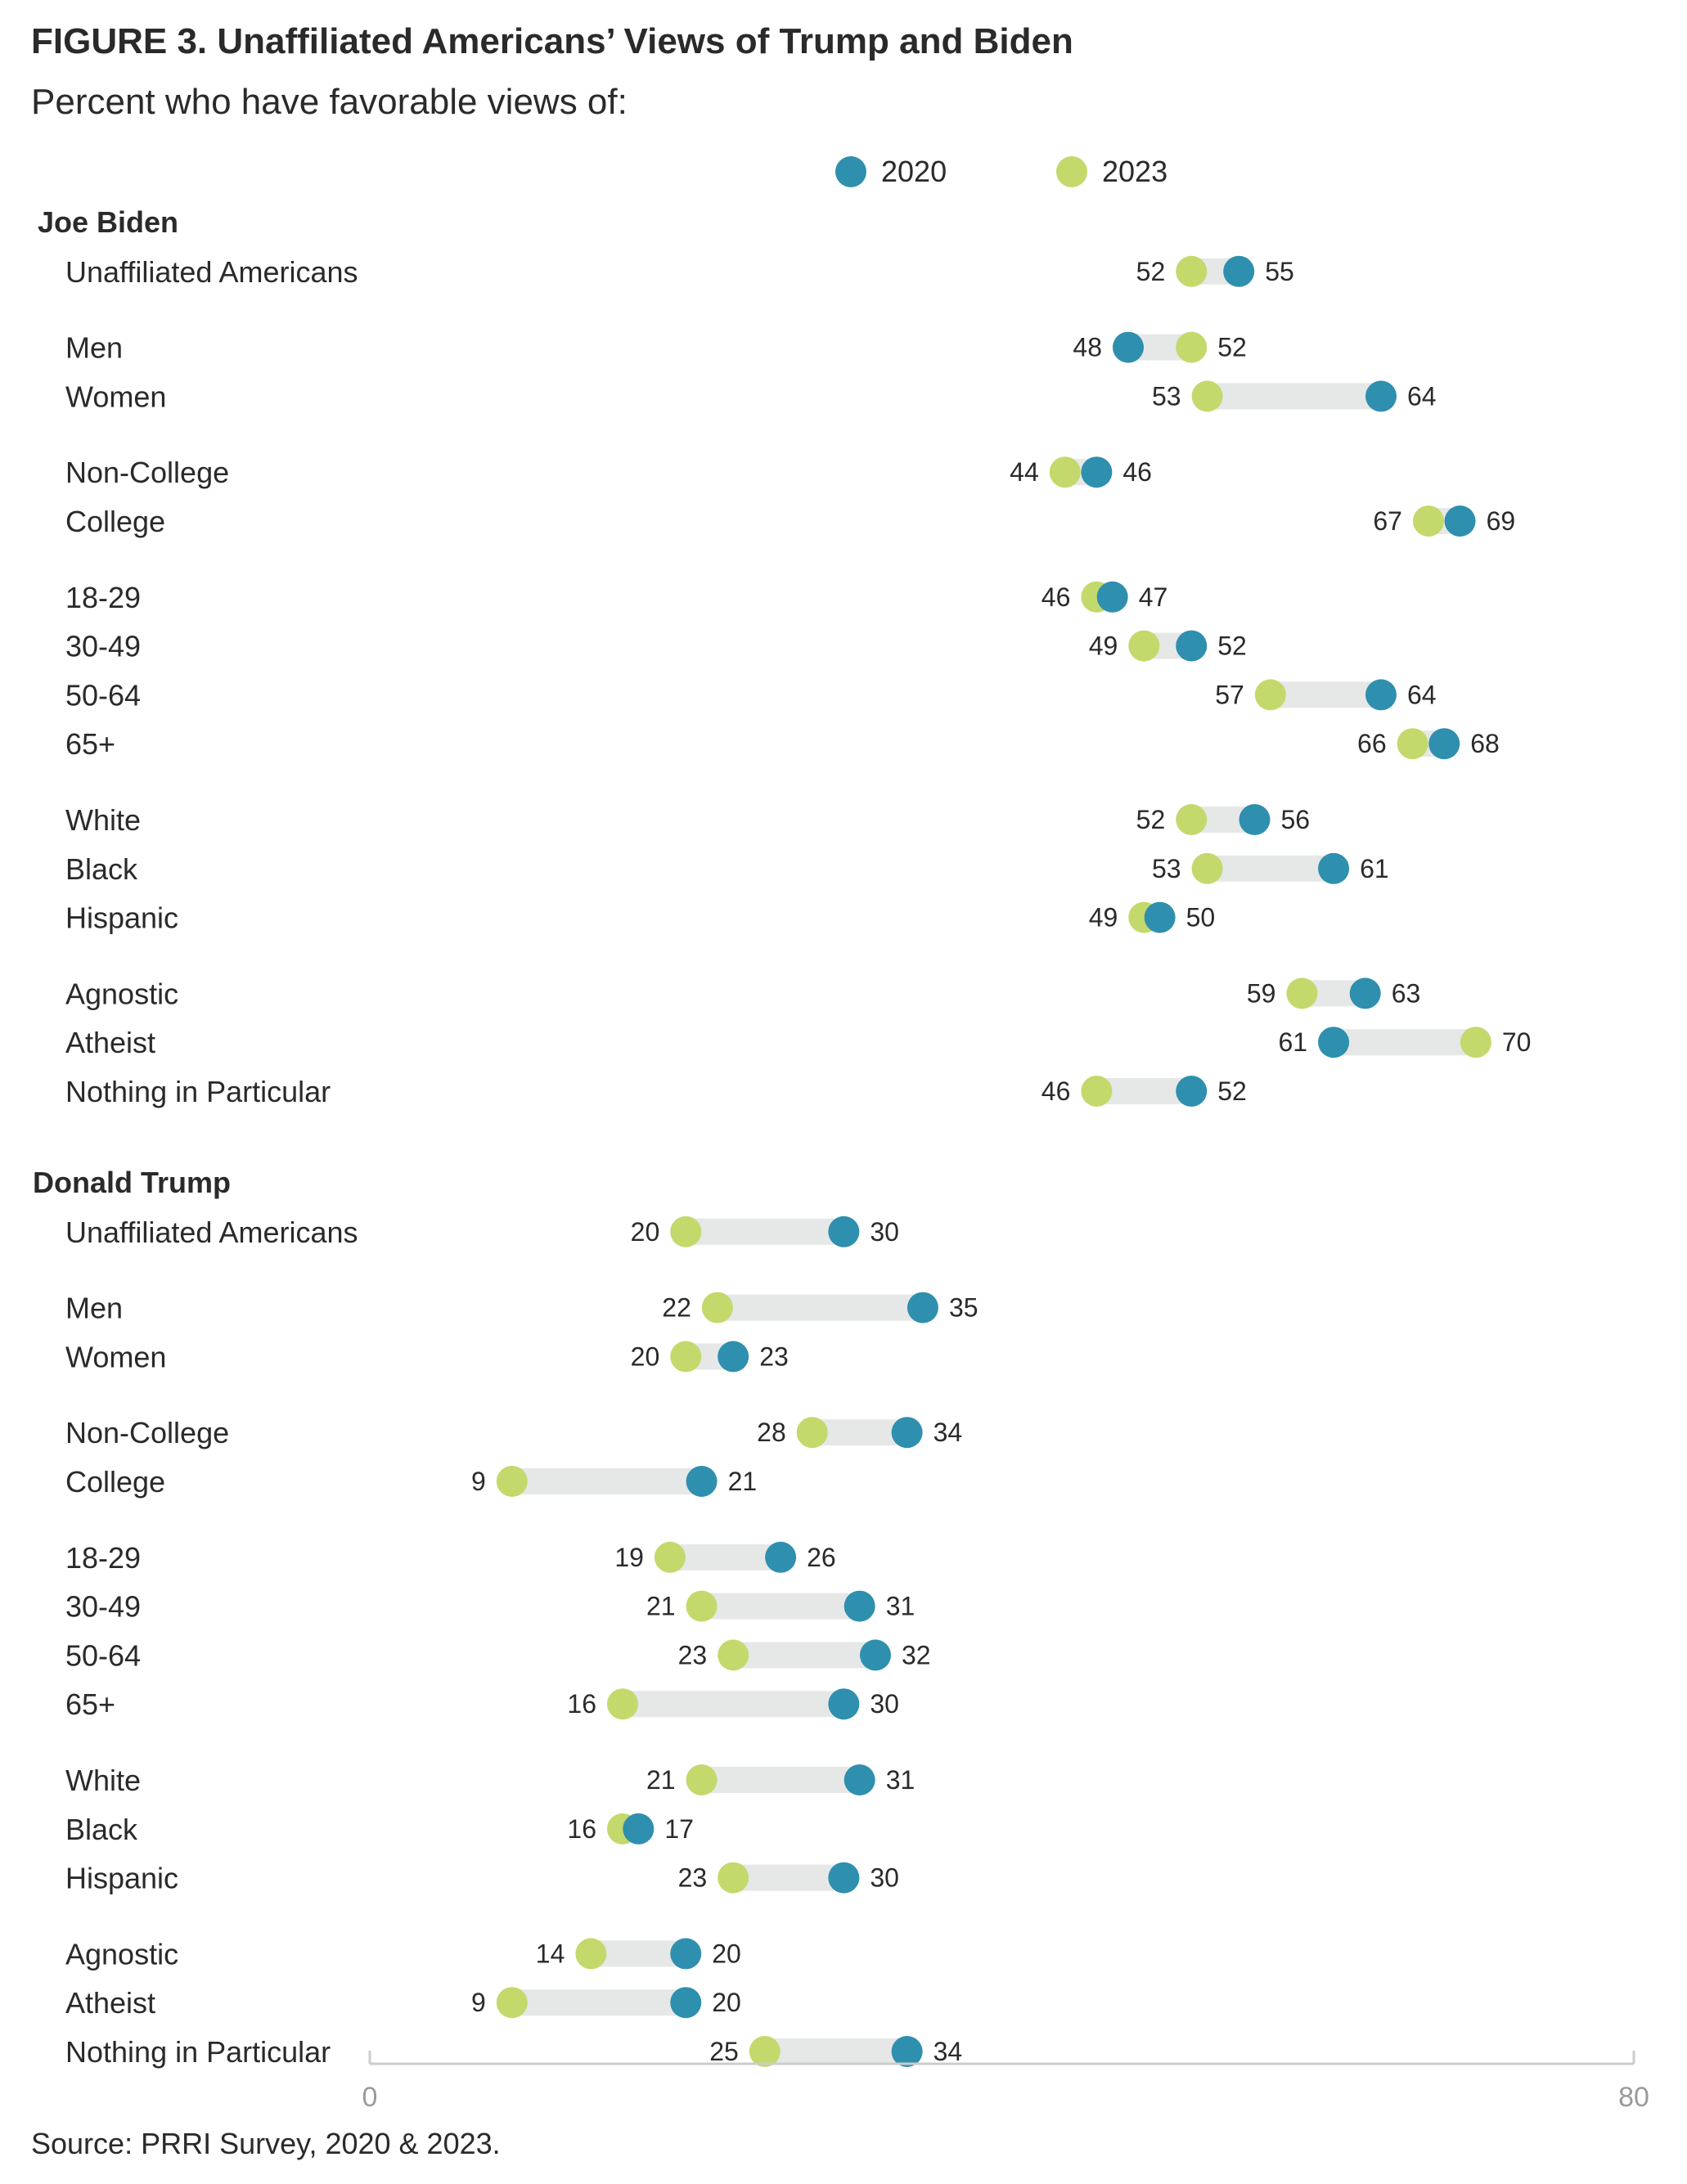 The width and height of the screenshot is (1687, 2184). Describe the element at coordinates (101, 869) in the screenshot. I see `row-label: Black` at that location.